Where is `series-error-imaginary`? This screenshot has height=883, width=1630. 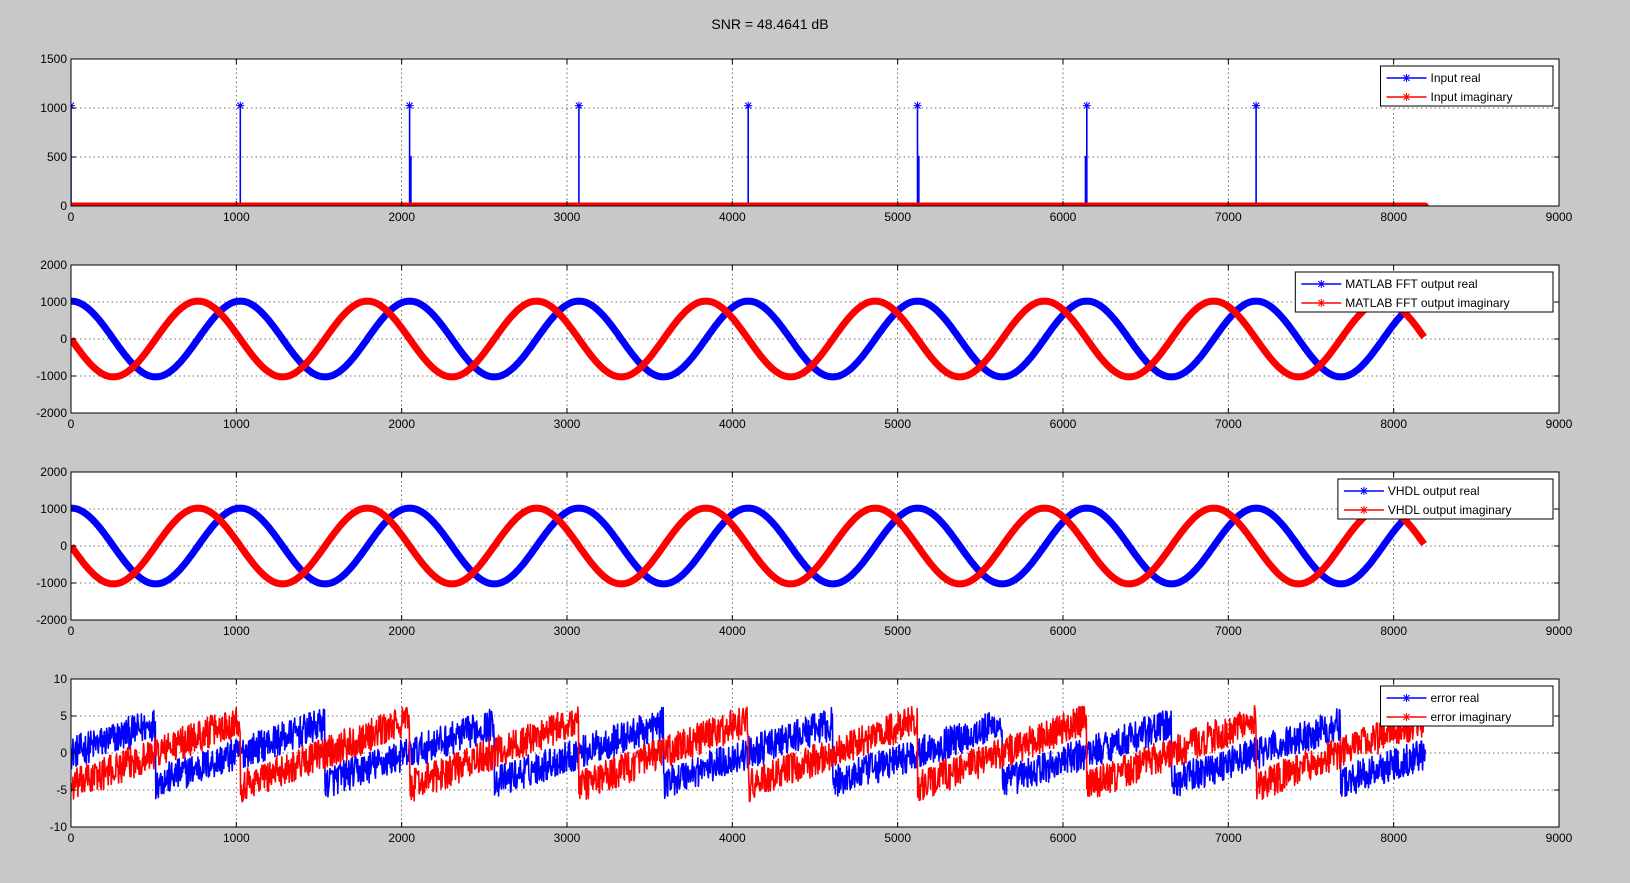
series-error-imaginary is located at coordinates (748, 753).